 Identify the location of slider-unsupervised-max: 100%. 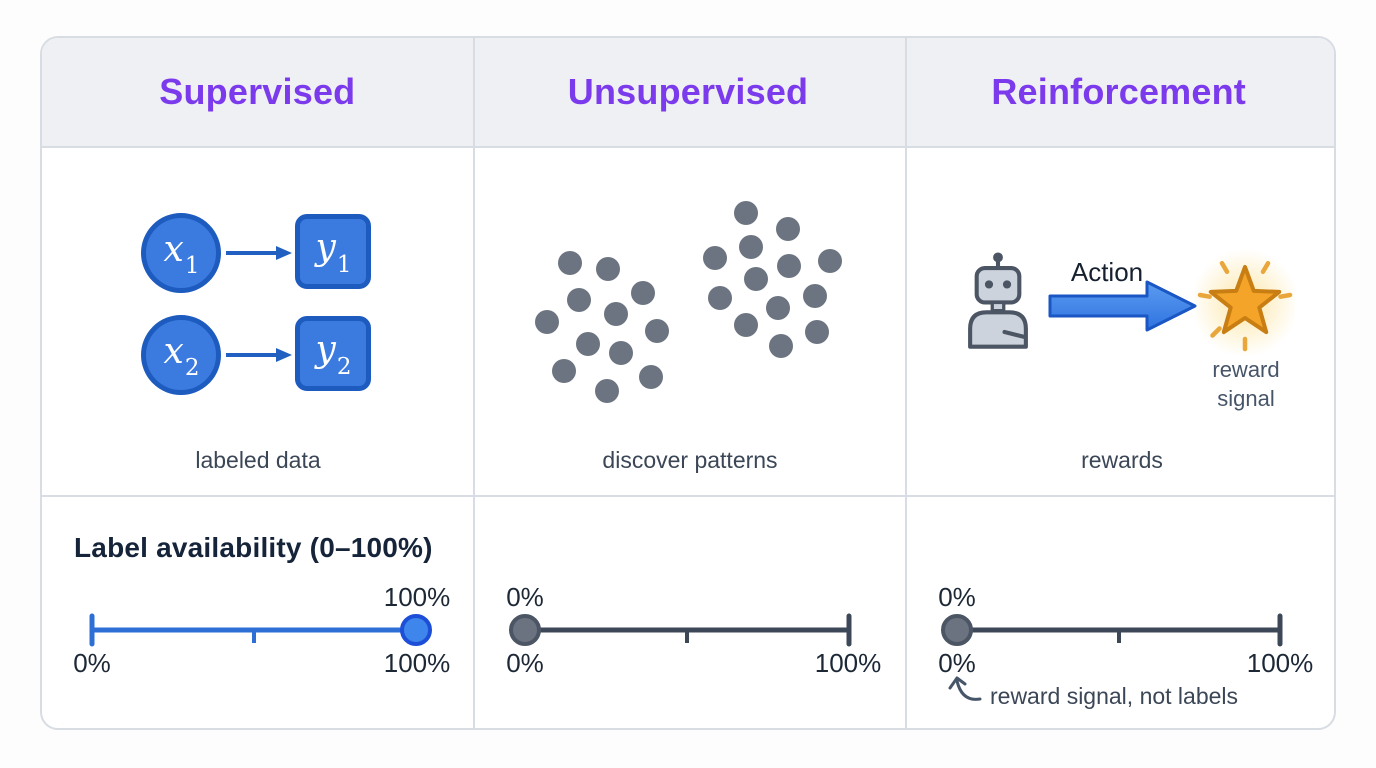
(848, 663).